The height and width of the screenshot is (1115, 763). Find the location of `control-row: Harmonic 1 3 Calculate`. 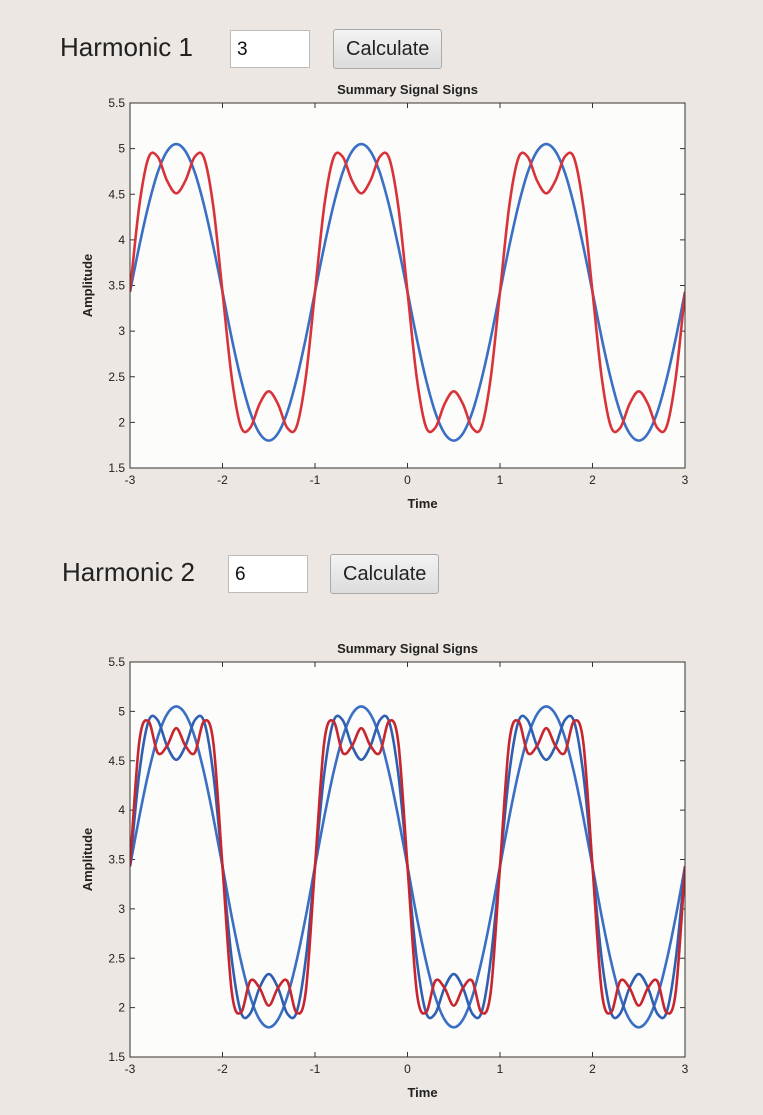

control-row: Harmonic 1 3 Calculate is located at coordinates (381, 50).